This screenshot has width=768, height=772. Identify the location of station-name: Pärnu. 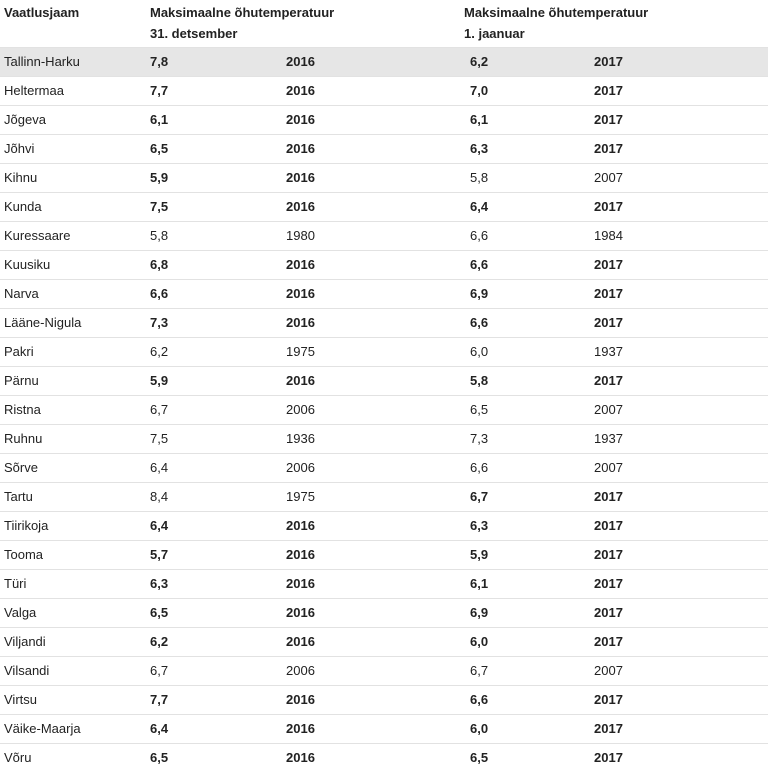
(75, 381).